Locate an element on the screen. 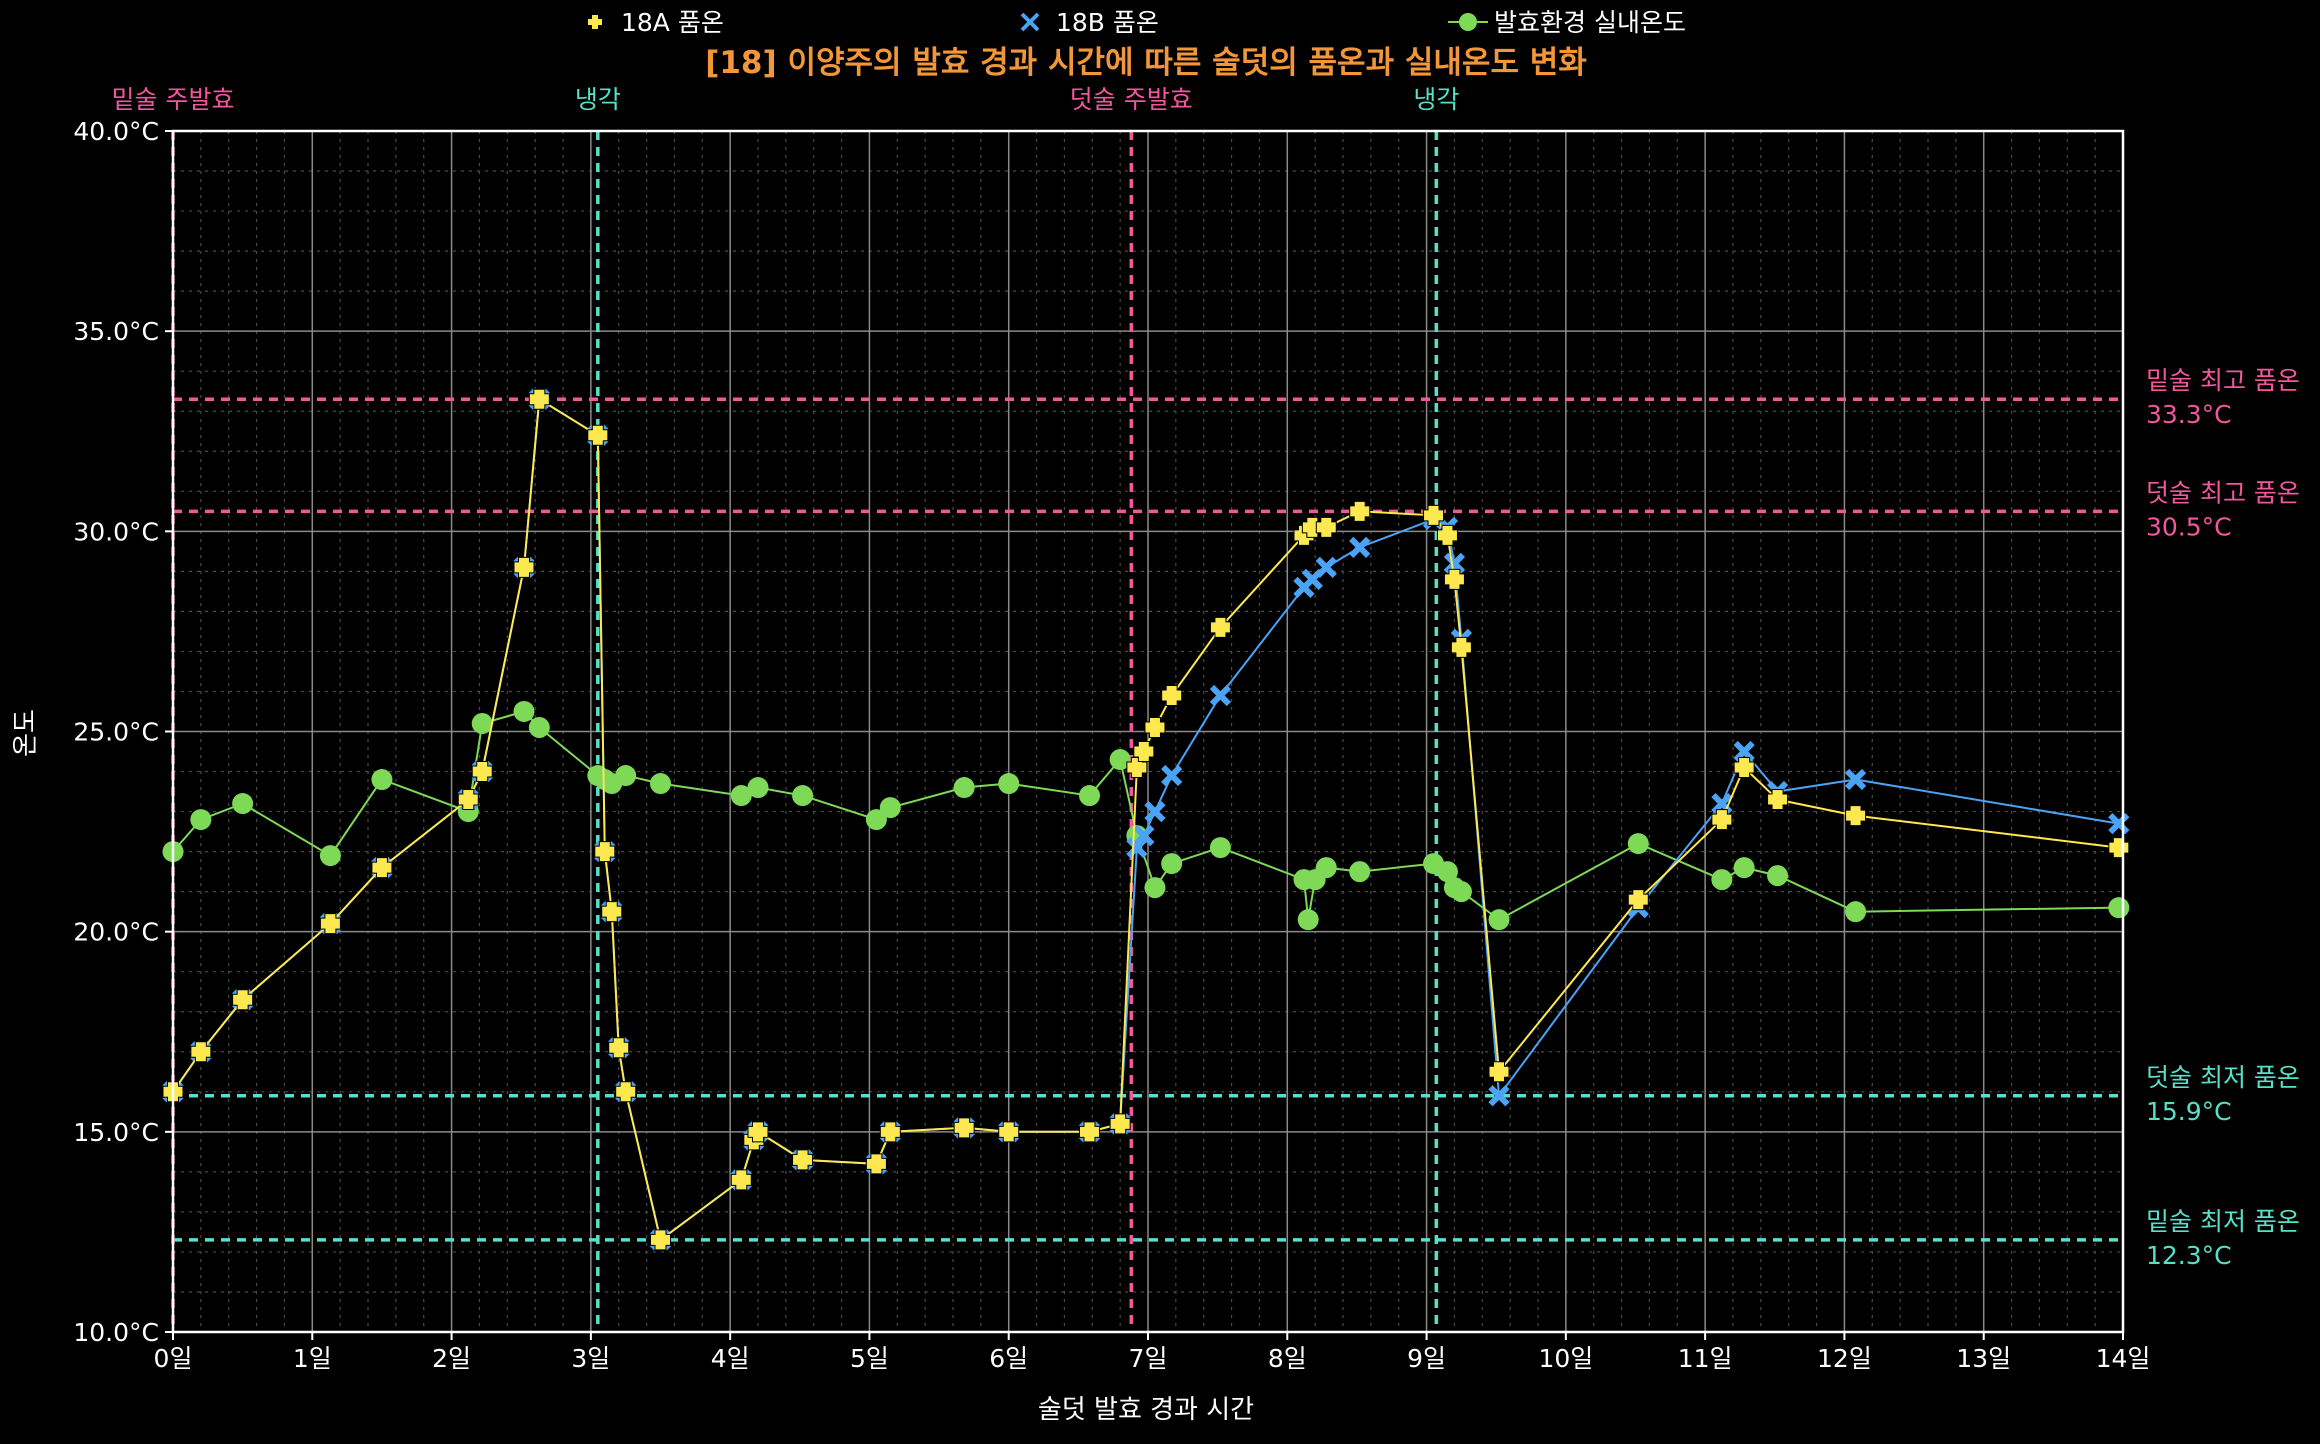  y-tick-label: 10.0°C is located at coordinates (116, 1332).